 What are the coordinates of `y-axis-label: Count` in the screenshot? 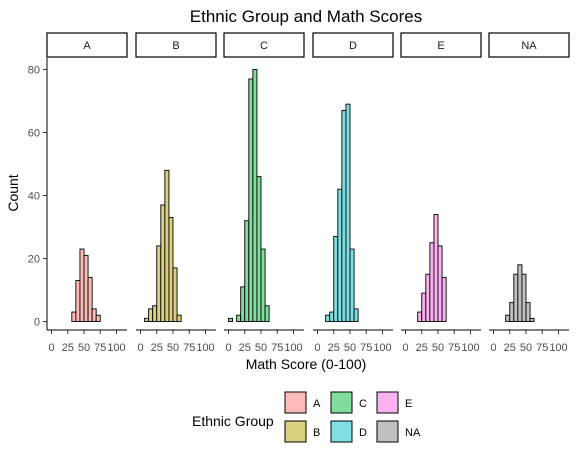 It's located at (13, 192).